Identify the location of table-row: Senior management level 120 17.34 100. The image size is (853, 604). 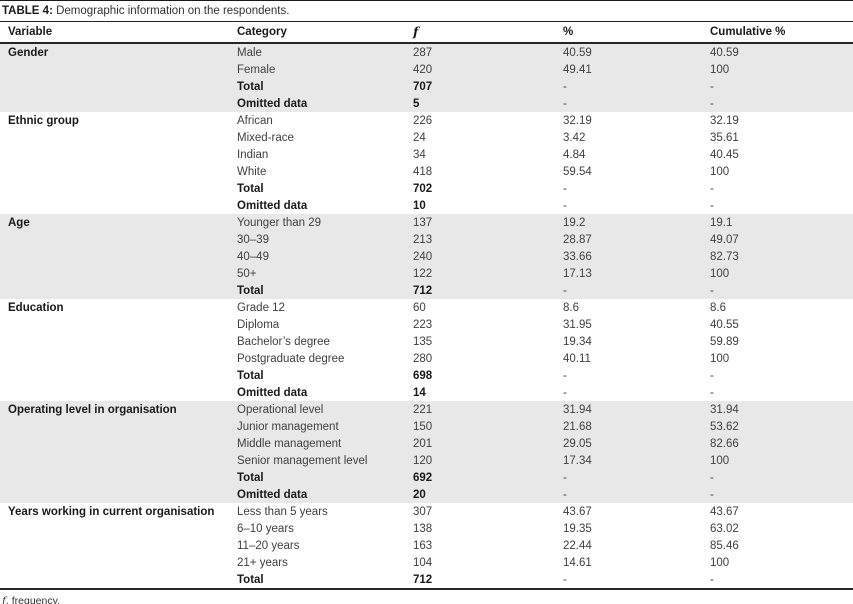
(426, 460).